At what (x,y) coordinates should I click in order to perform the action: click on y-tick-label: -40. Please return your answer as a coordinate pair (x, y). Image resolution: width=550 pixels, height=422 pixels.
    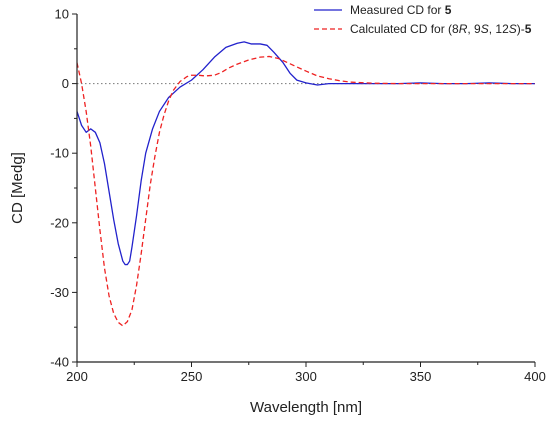
    Looking at the image, I should click on (59, 362).